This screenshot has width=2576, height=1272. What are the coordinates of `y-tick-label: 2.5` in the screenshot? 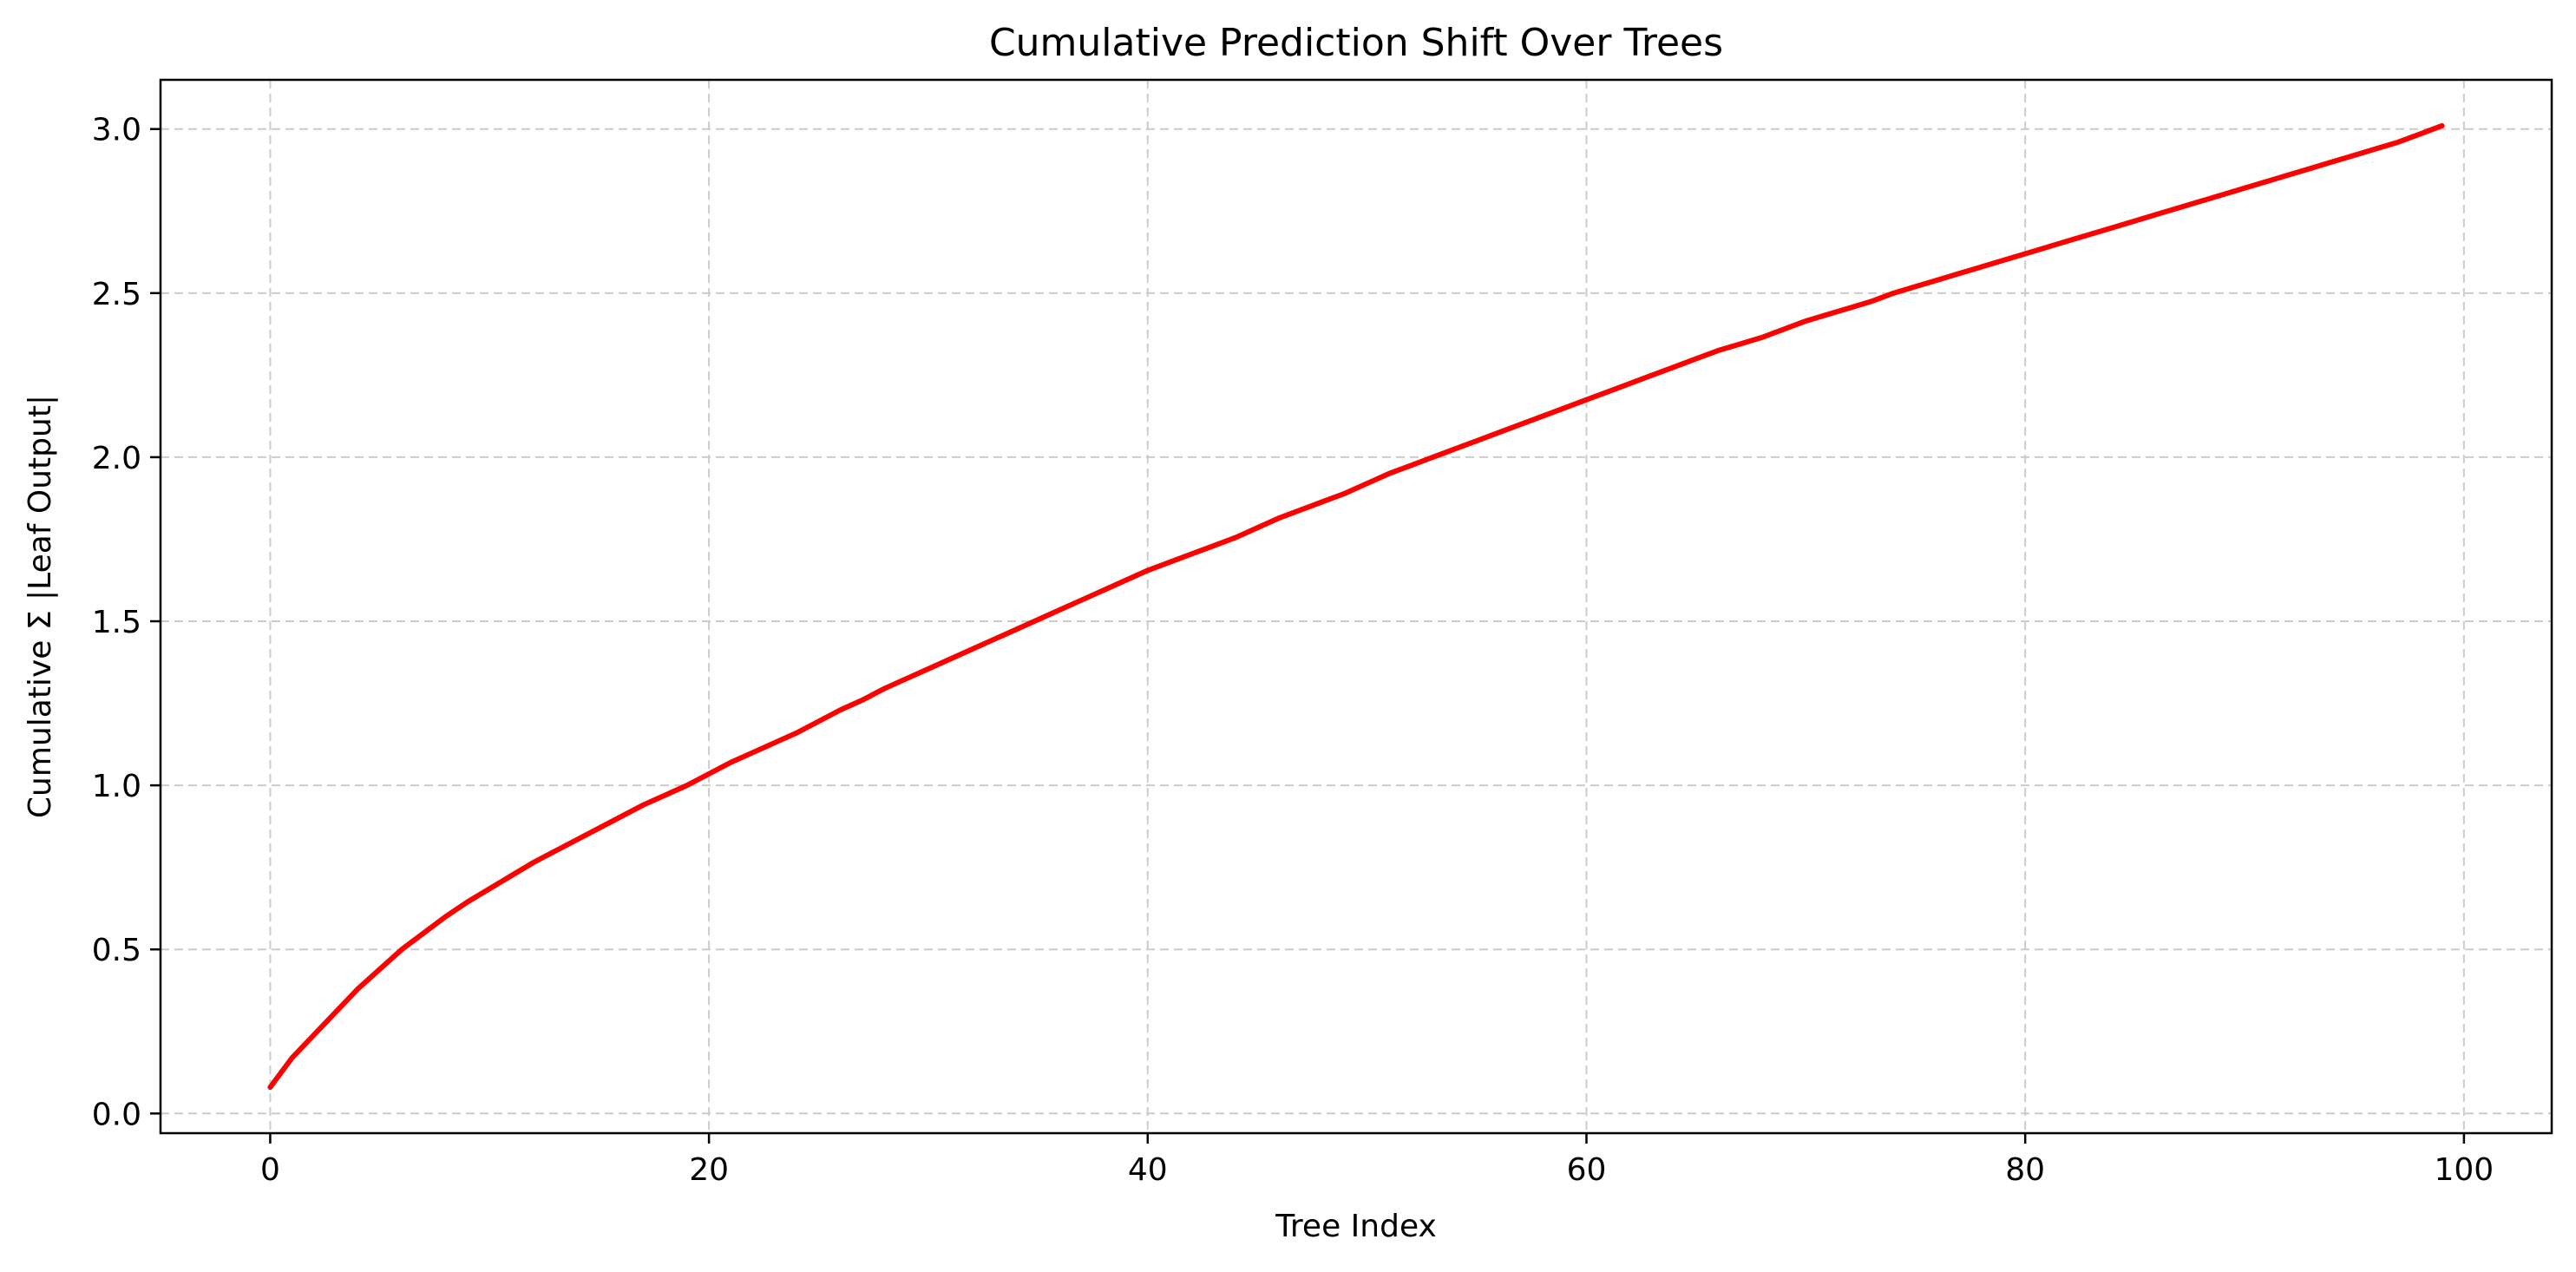 It's located at (116, 294).